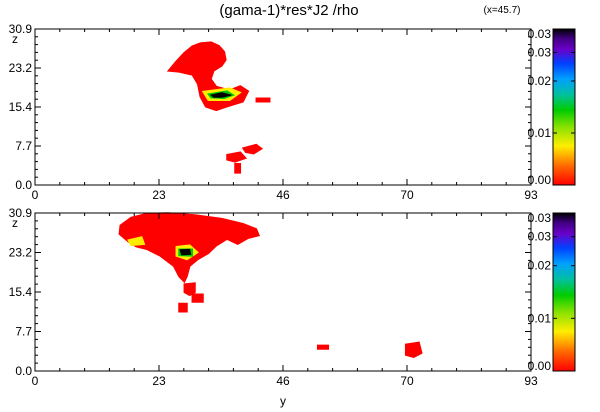 The image size is (600, 412). I want to click on slice-position-annotation: (x=45.7), so click(502, 10).